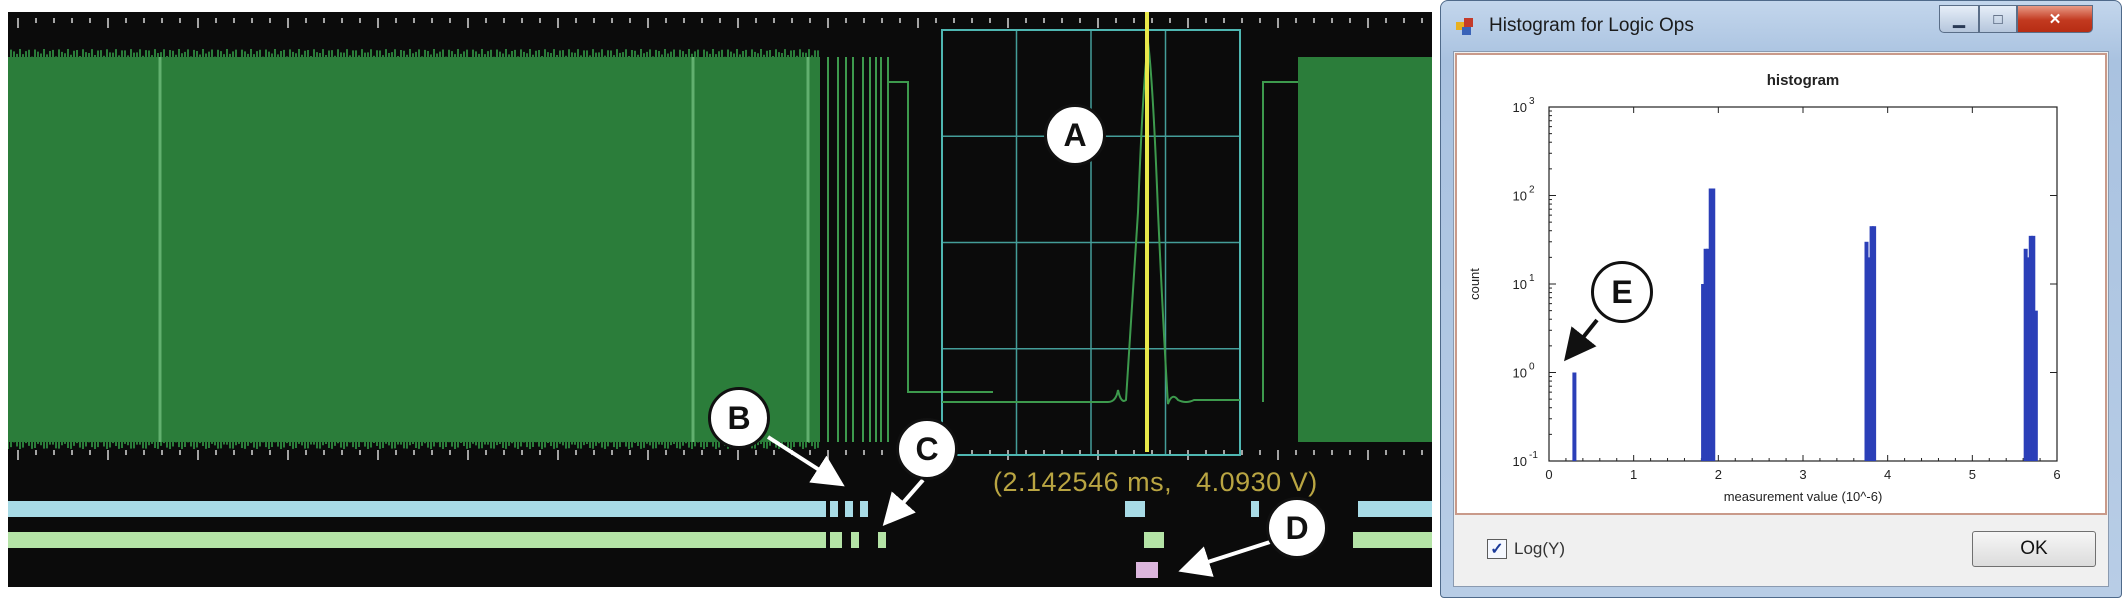 The height and width of the screenshot is (600, 2124). Describe the element at coordinates (1392, 540) in the screenshot. I see `logic-track-2-right` at that location.